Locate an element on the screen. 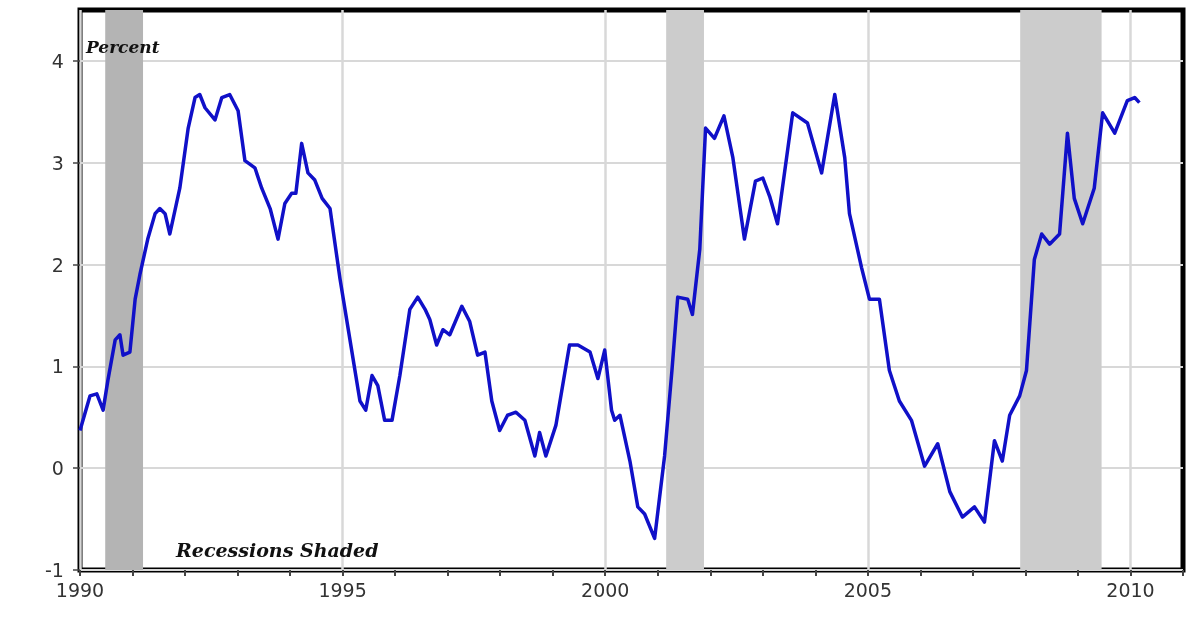 The image size is (1191, 623). y-tick-label: 0 is located at coordinates (63, 468).